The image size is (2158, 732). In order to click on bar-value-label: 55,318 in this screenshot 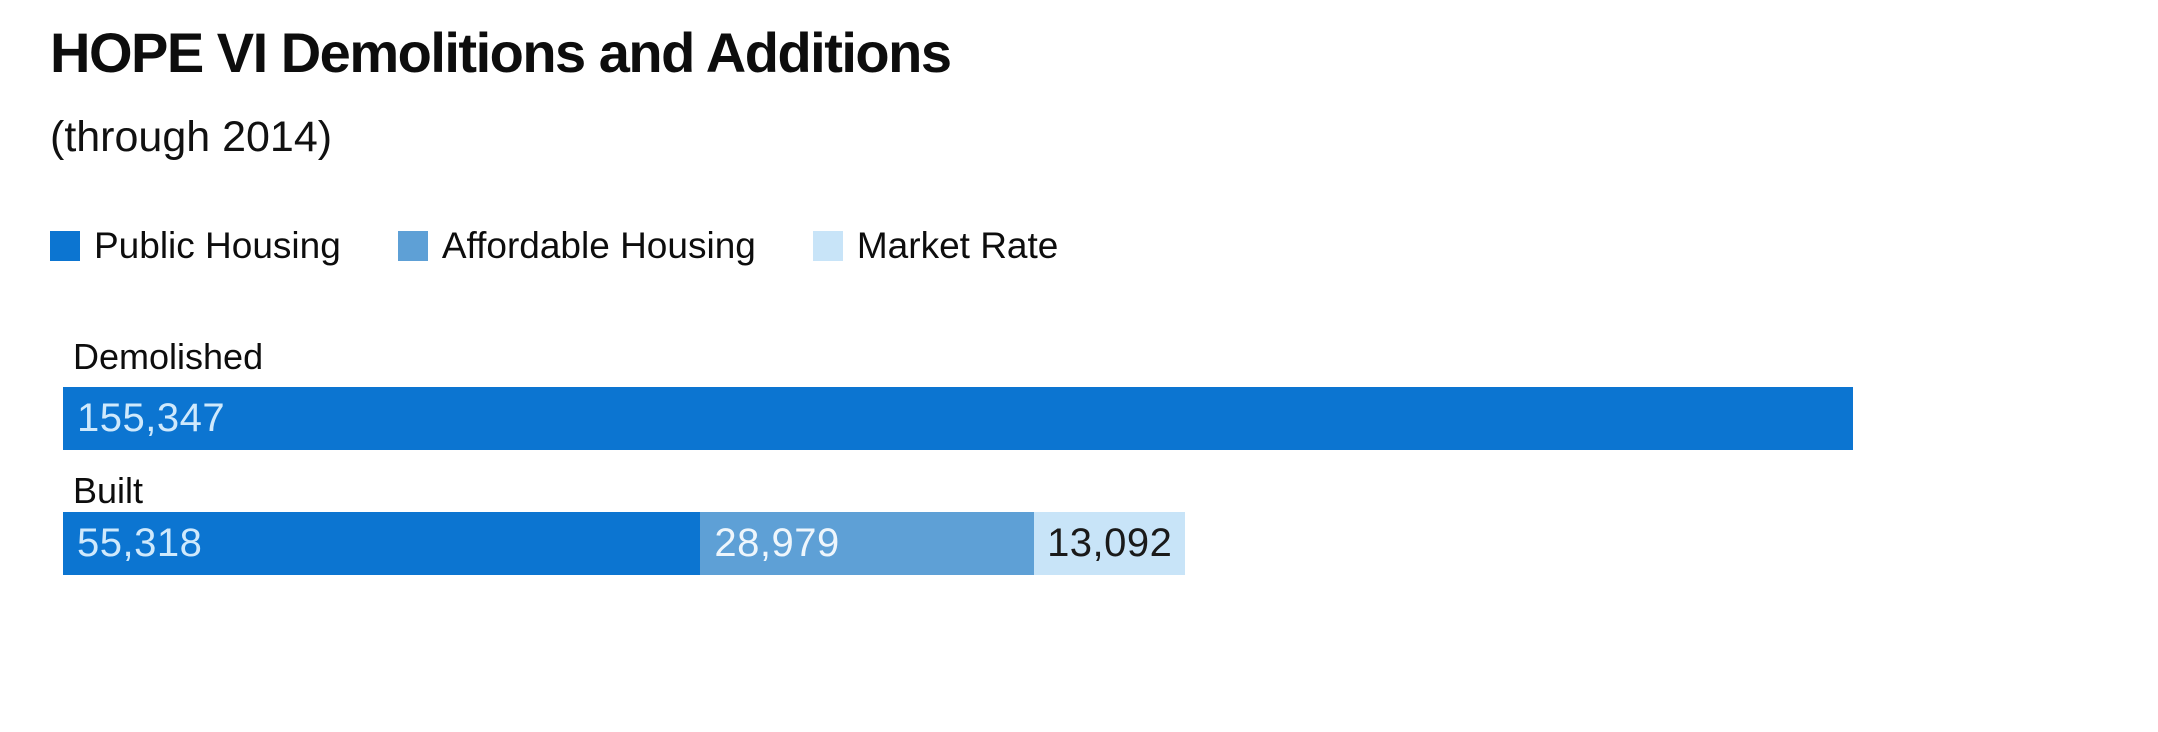, I will do `click(140, 543)`.